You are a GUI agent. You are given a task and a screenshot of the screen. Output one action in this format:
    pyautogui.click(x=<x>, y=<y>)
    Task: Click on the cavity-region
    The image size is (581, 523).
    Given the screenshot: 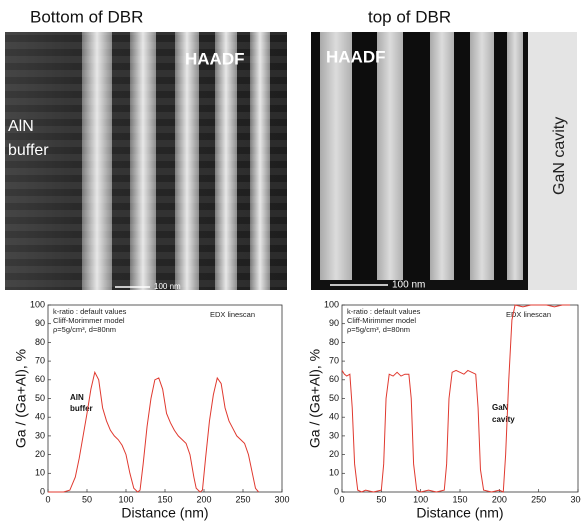 What is the action you would take?
    pyautogui.click(x=552, y=161)
    